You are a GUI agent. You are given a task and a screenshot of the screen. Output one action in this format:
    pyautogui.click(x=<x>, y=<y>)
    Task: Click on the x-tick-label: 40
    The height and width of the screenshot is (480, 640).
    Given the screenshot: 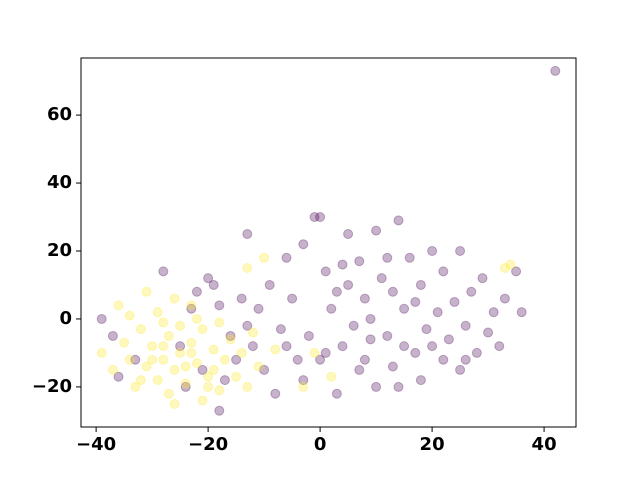 What is the action you would take?
    pyautogui.click(x=544, y=444)
    